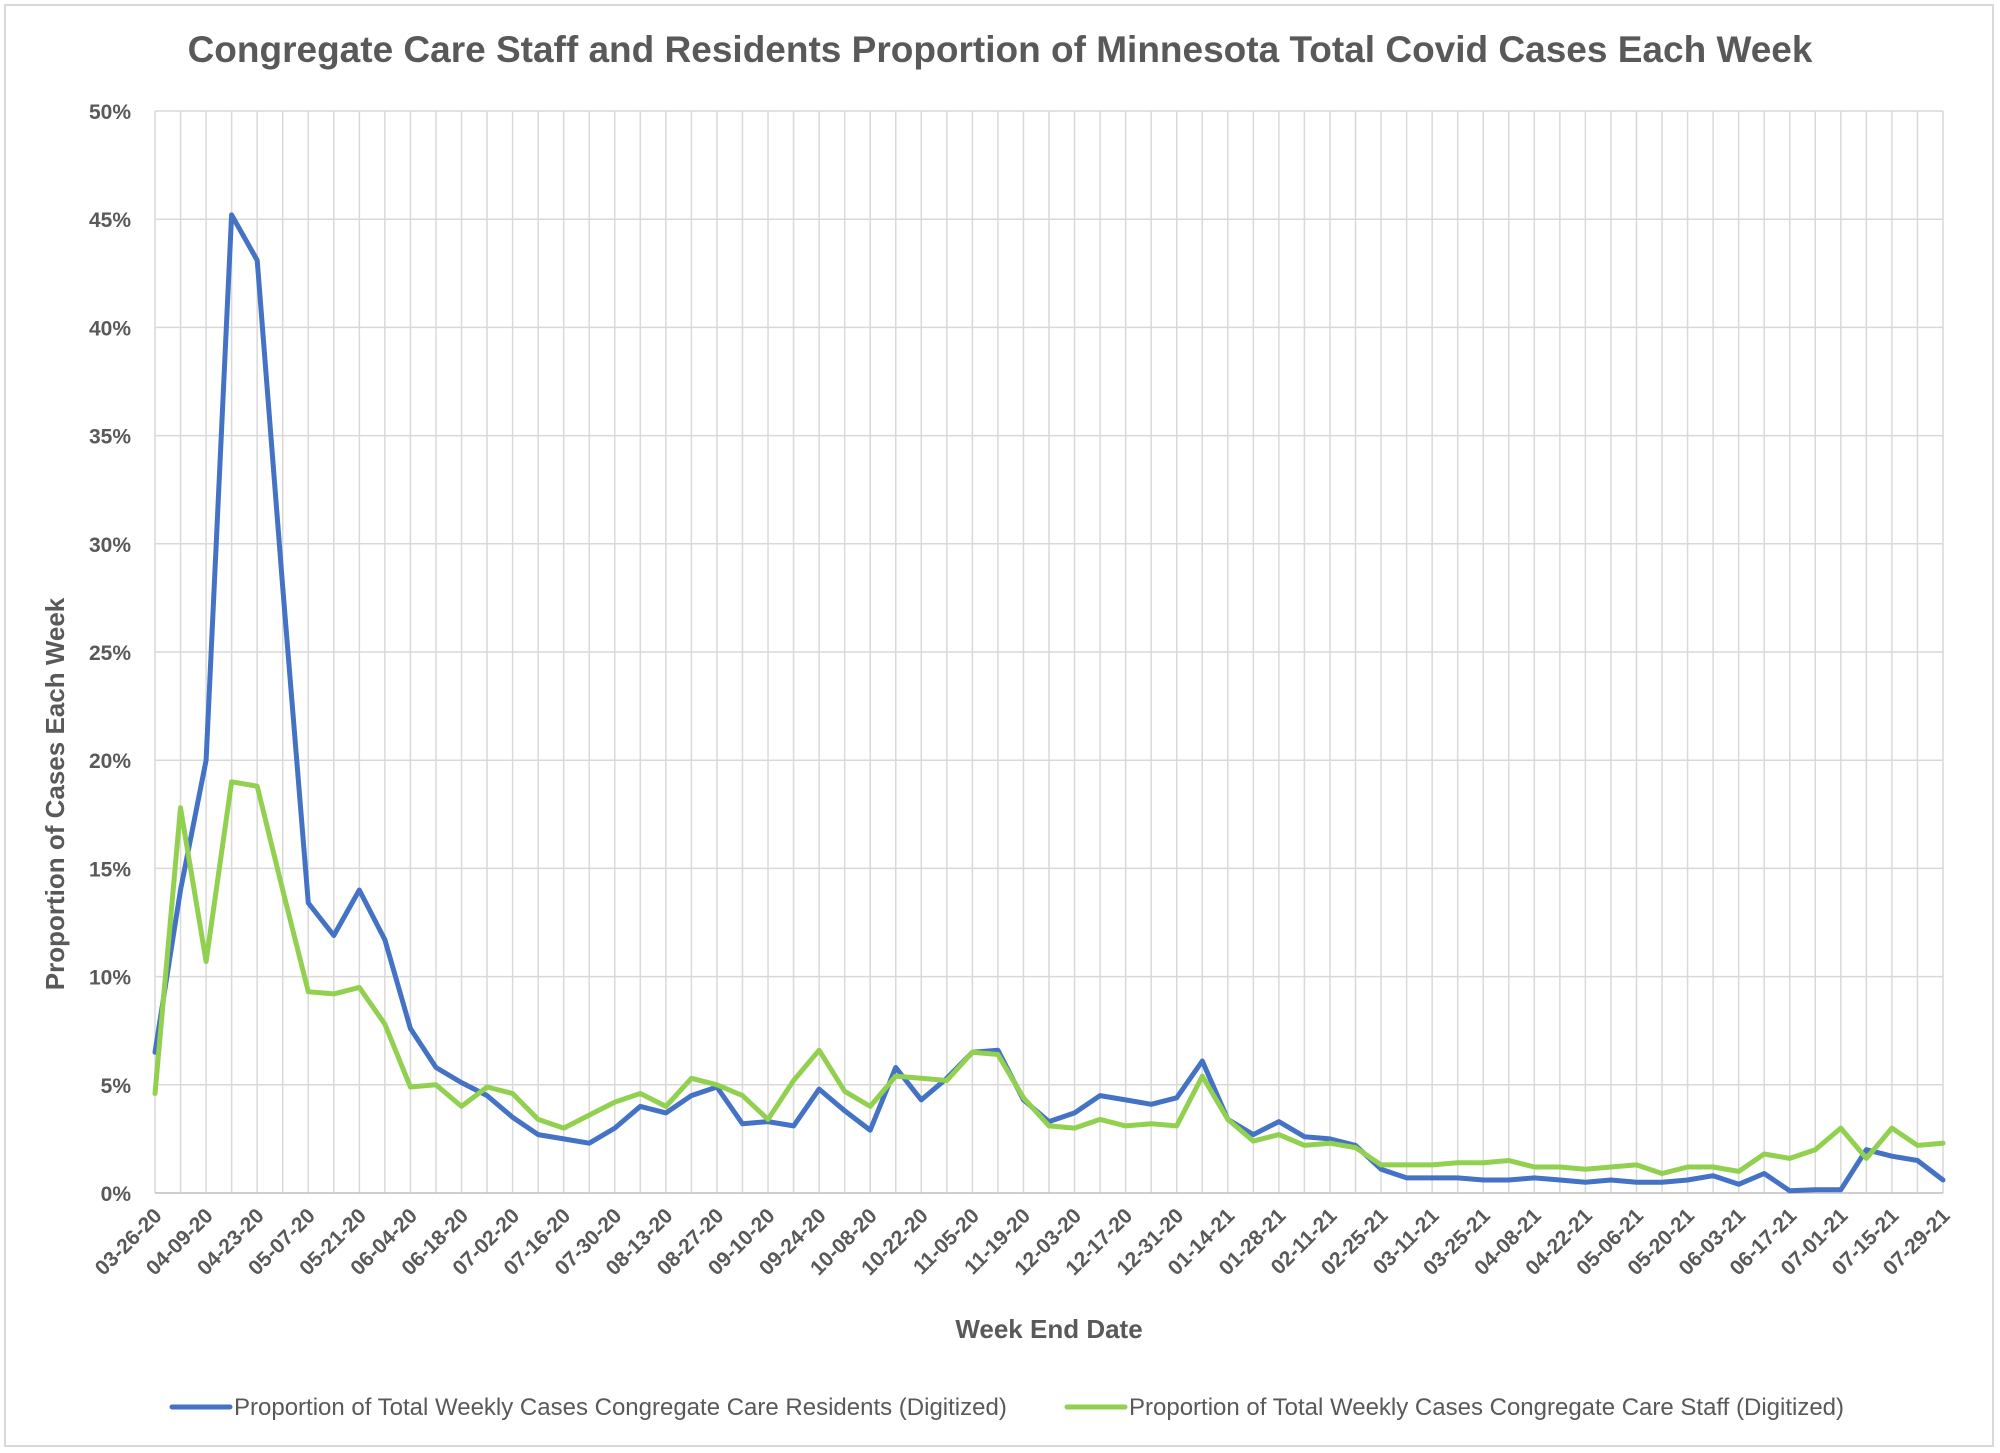  I want to click on y-tick-label: 35%, so click(110, 437).